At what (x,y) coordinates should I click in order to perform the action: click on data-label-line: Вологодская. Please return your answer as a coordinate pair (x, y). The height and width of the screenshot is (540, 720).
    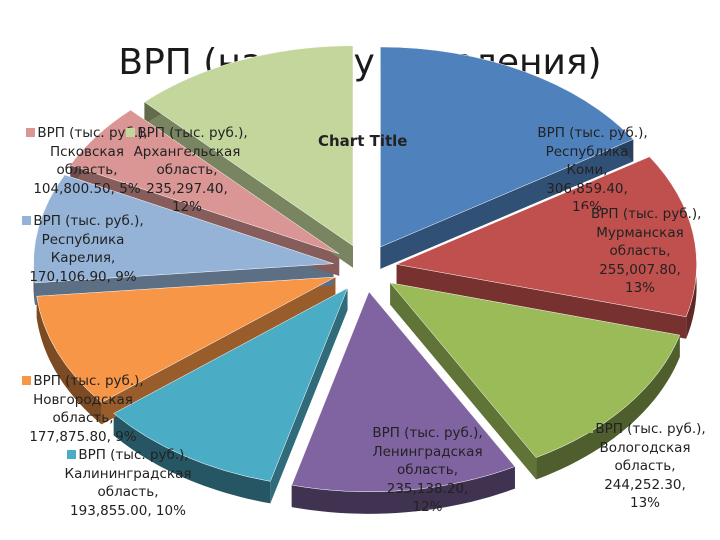
    Looking at the image, I should click on (645, 448).